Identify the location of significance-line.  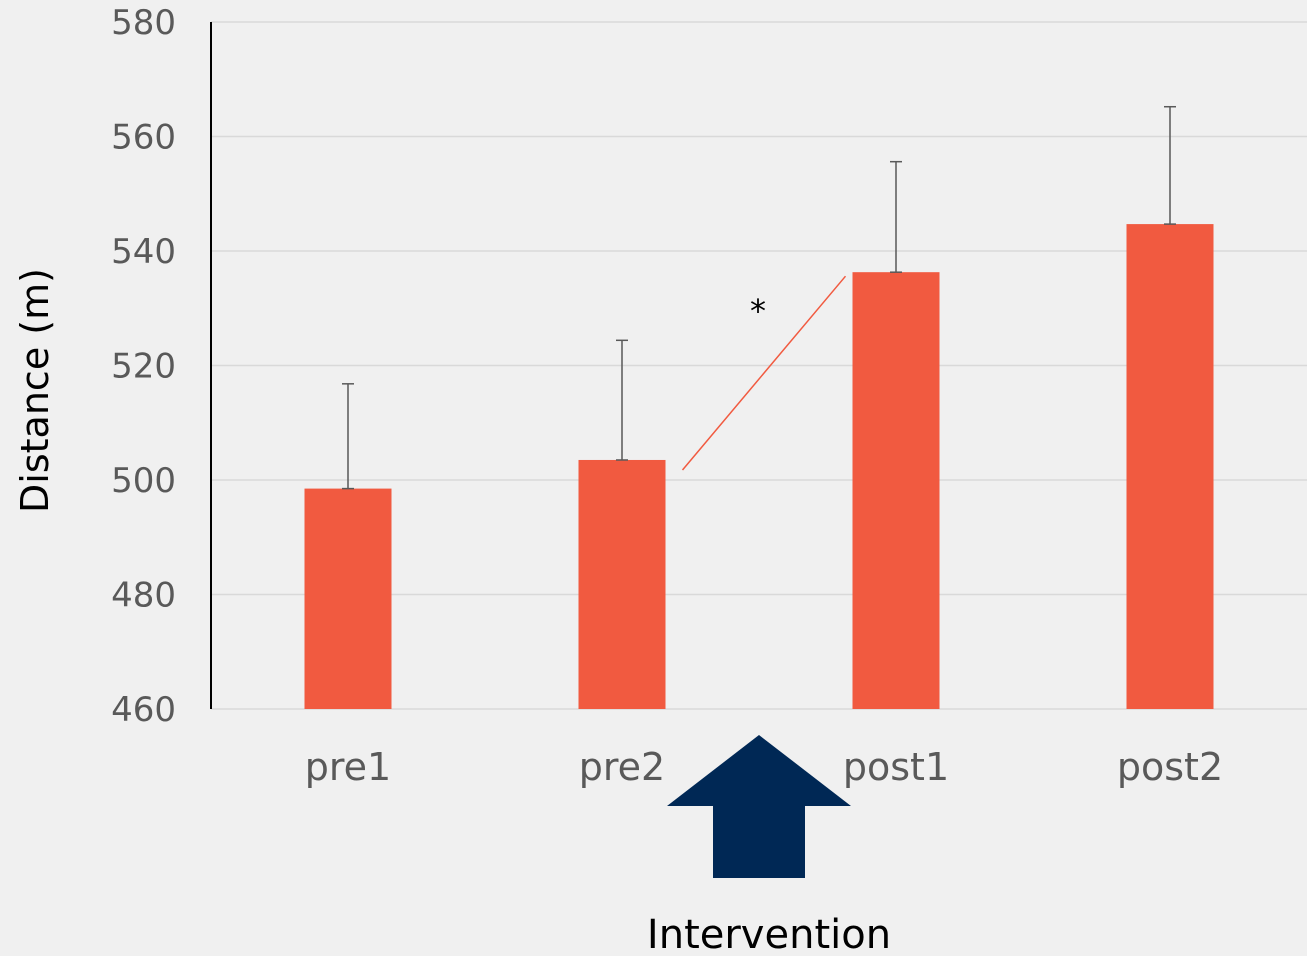
(764, 373).